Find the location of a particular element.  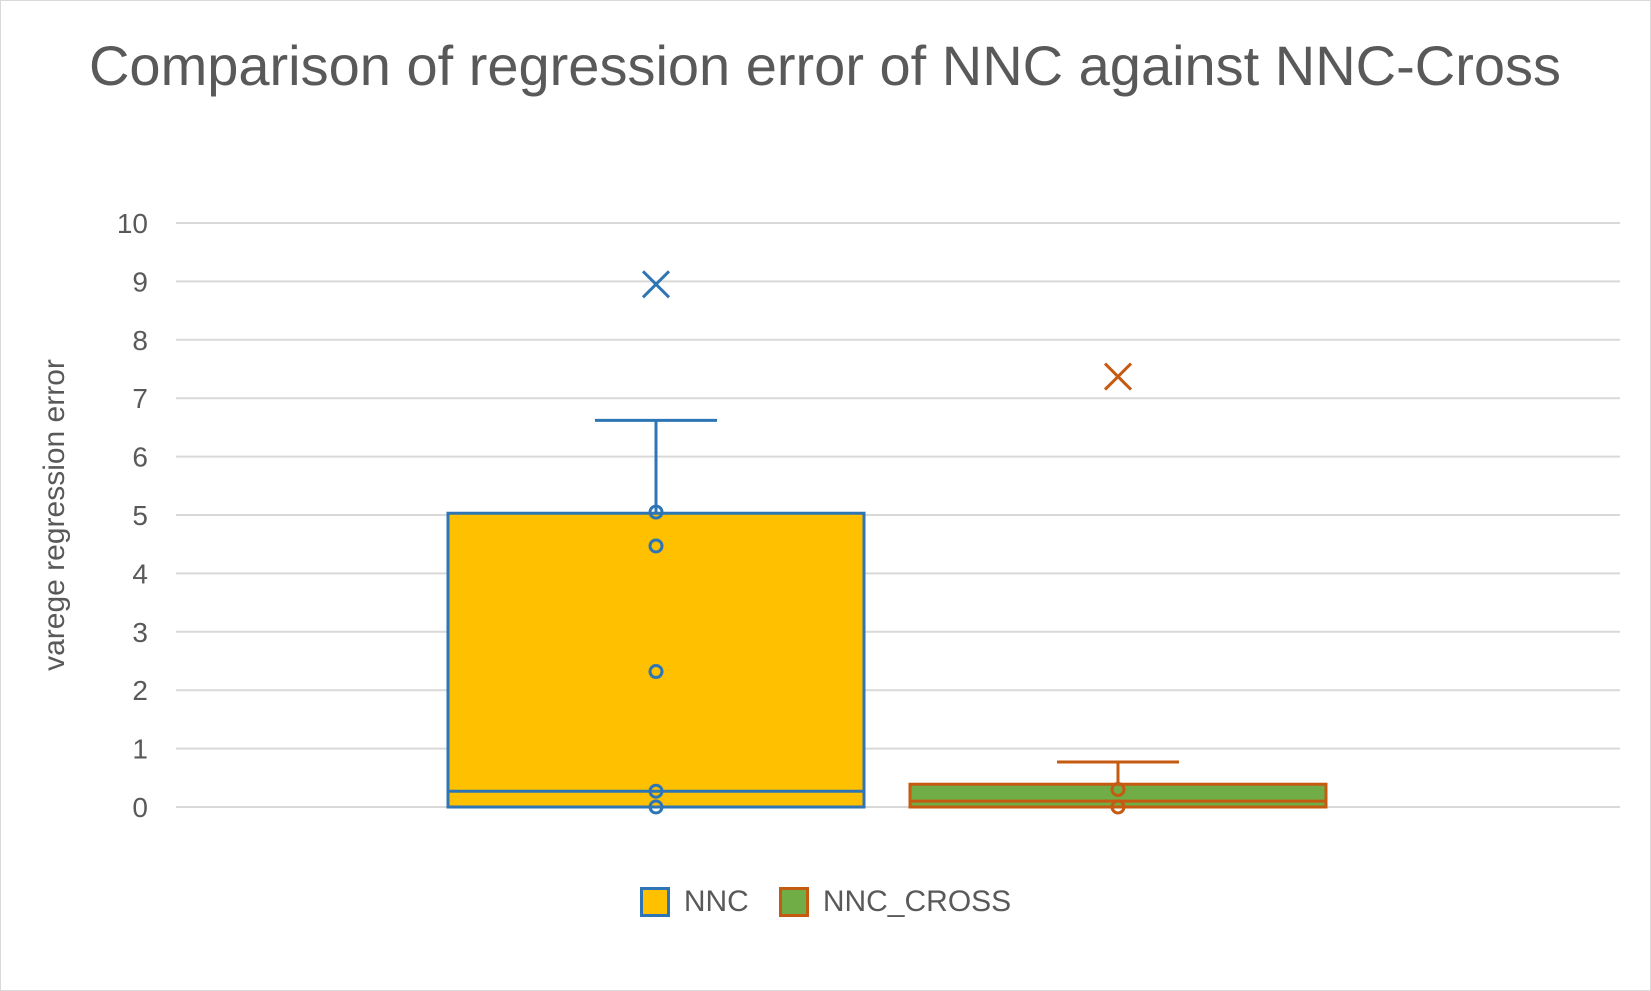

legend-item-nnc: NNC is located at coordinates (694, 902).